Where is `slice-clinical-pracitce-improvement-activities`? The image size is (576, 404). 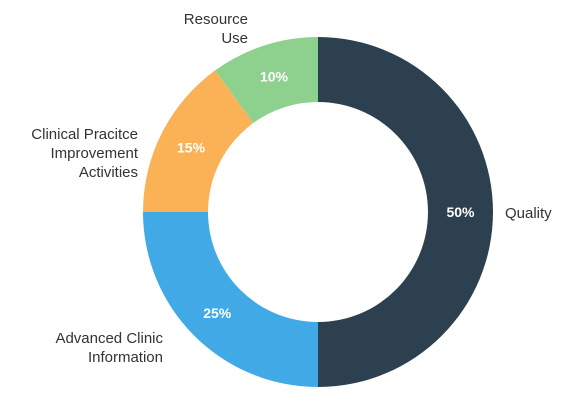 slice-clinical-pracitce-improvement-activities is located at coordinates (198, 141).